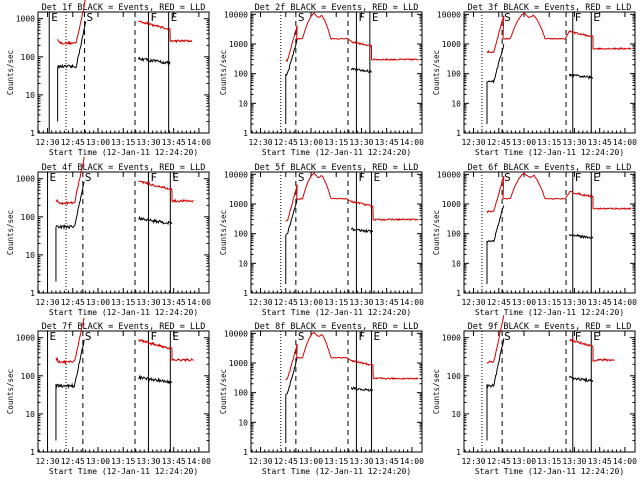  I want to click on panel-title: Det 4f BLACK = Events, RED = LLD, so click(124, 168).